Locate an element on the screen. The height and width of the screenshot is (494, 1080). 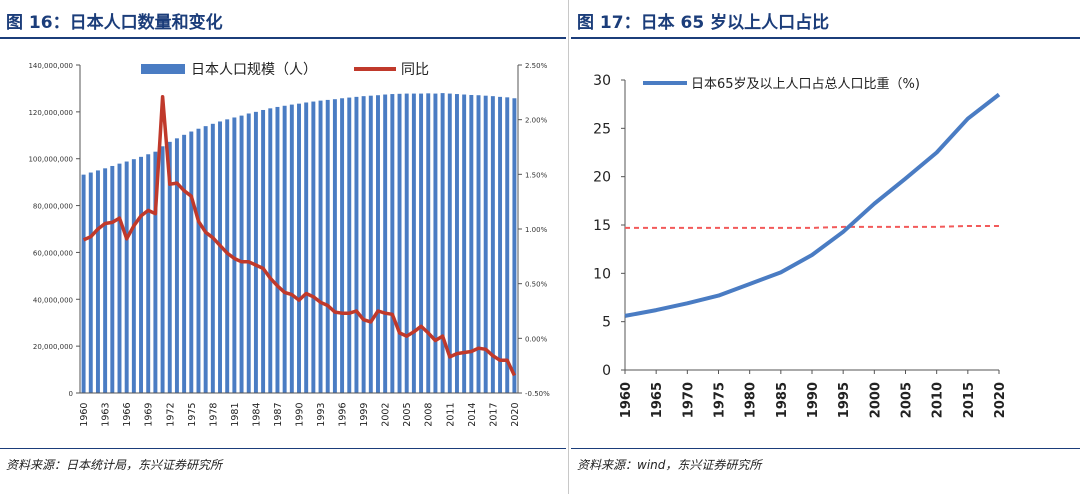
x-tick-label: 1972 is located at coordinates (170, 415).